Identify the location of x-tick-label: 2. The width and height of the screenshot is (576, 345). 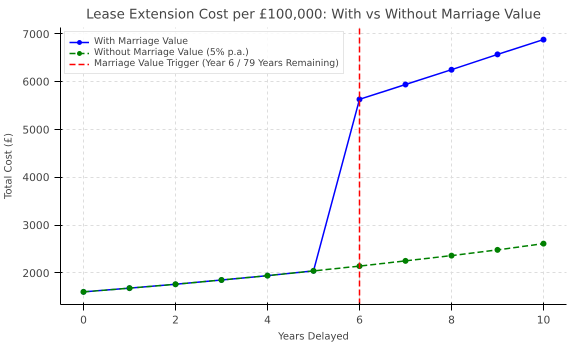
(175, 320).